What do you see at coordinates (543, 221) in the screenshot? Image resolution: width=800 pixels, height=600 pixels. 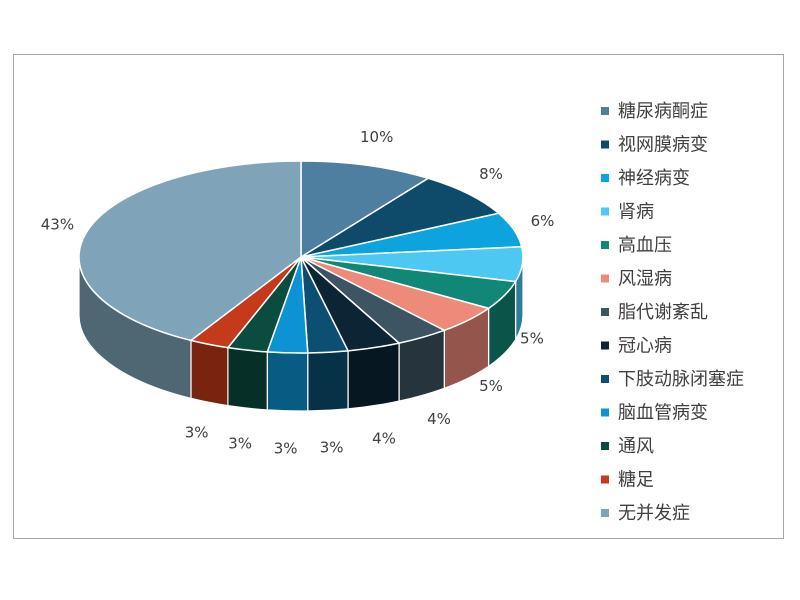 I see `percent-label-3: 6%` at bounding box center [543, 221].